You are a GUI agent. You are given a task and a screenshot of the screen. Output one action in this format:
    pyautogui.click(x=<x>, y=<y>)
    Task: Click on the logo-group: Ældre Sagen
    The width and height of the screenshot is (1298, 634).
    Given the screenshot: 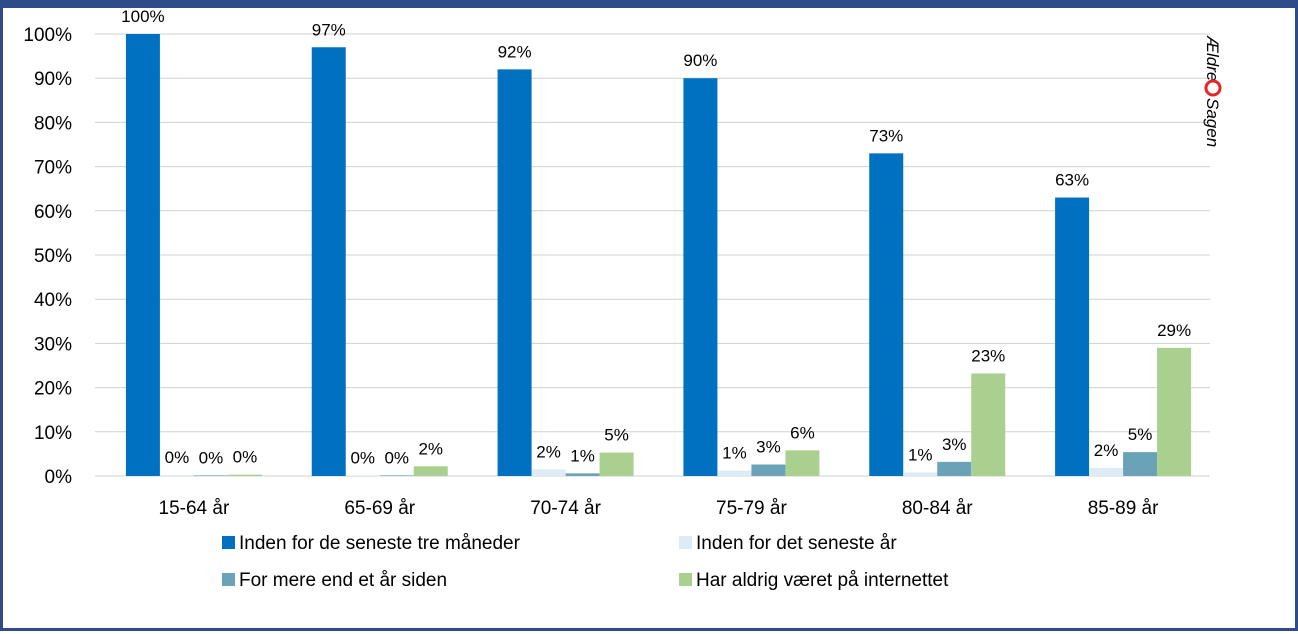 What is the action you would take?
    pyautogui.click(x=1212, y=91)
    